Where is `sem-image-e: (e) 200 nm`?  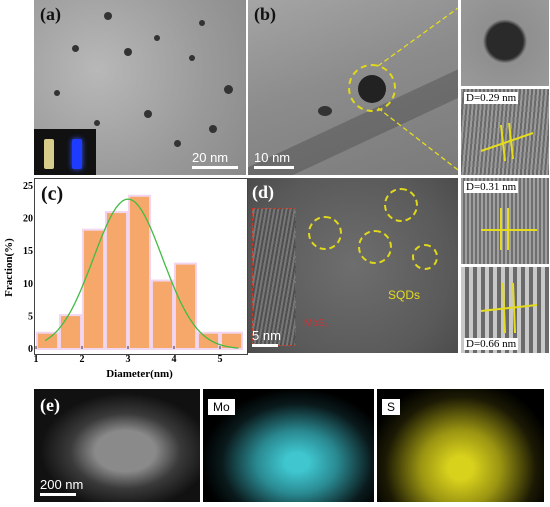 sem-image-e: (e) 200 nm is located at coordinates (117, 445).